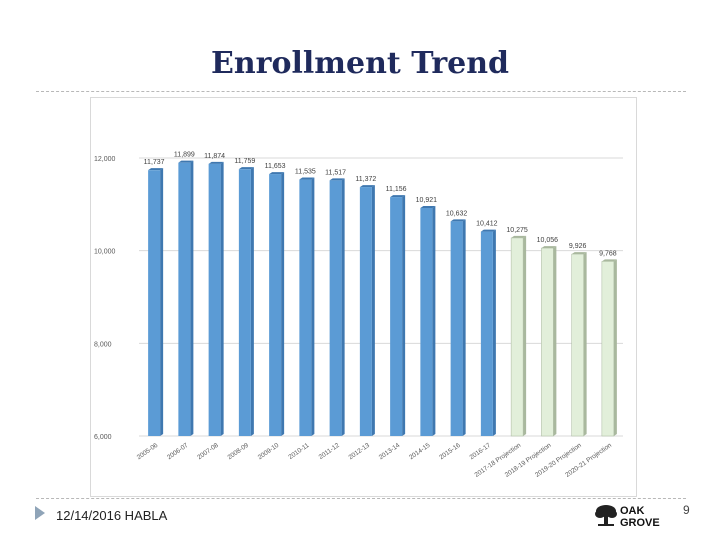  Describe the element at coordinates (640, 523) in the screenshot. I see `logo-text-line2: GROVE` at that location.